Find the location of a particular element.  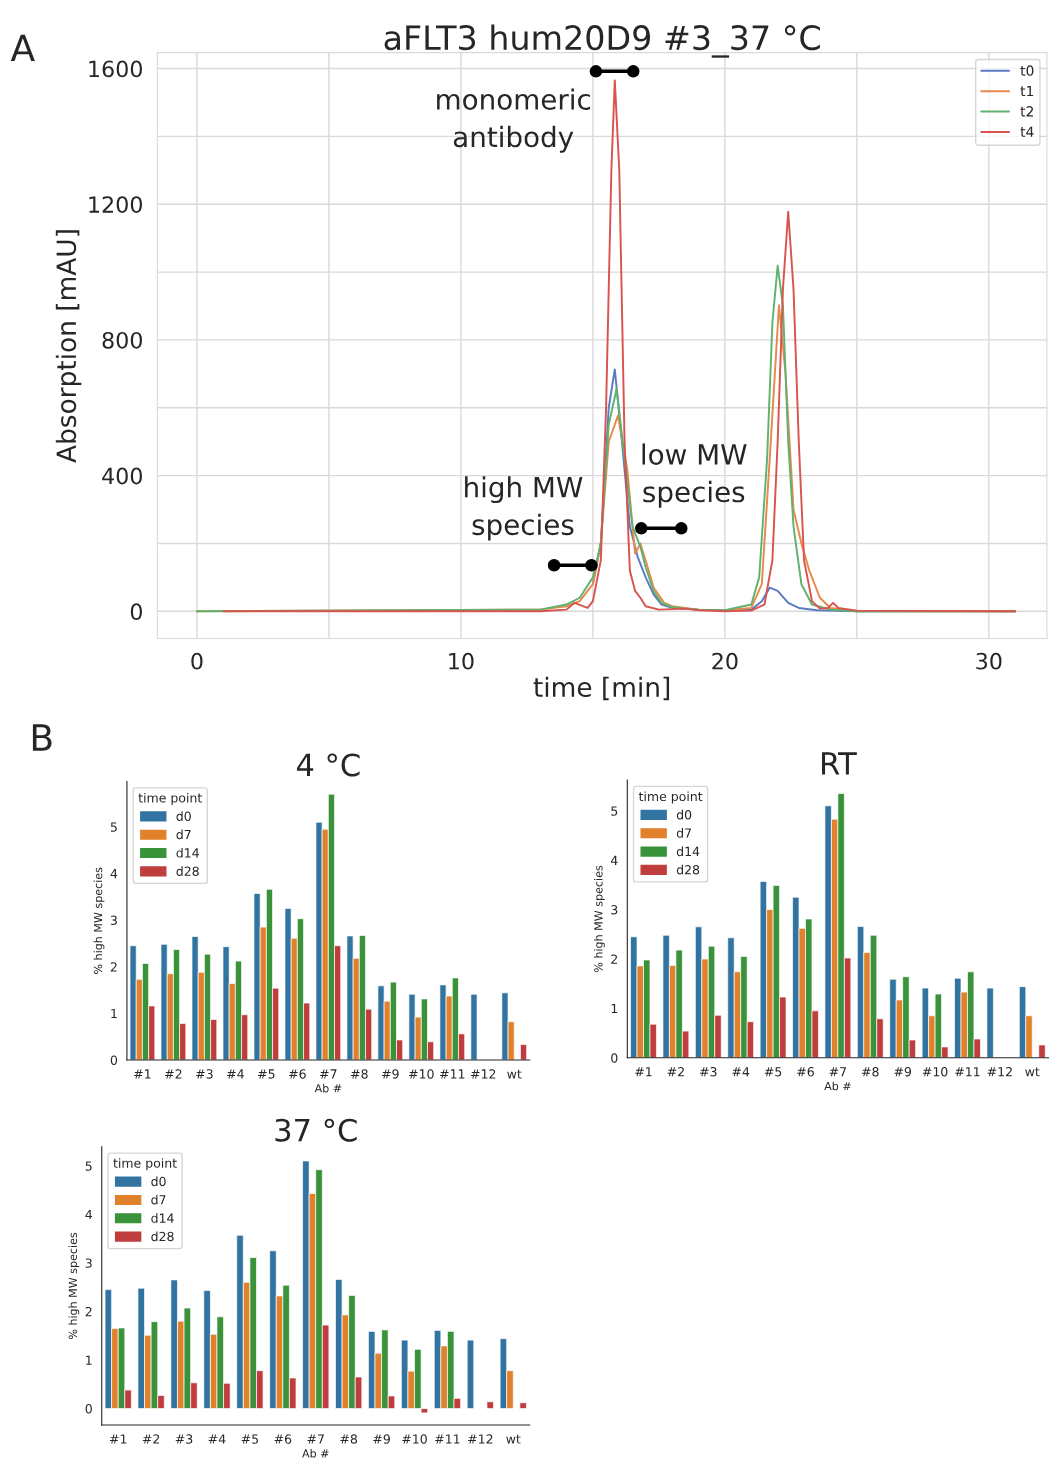

legend-label: t2 is located at coordinates (1027, 111).